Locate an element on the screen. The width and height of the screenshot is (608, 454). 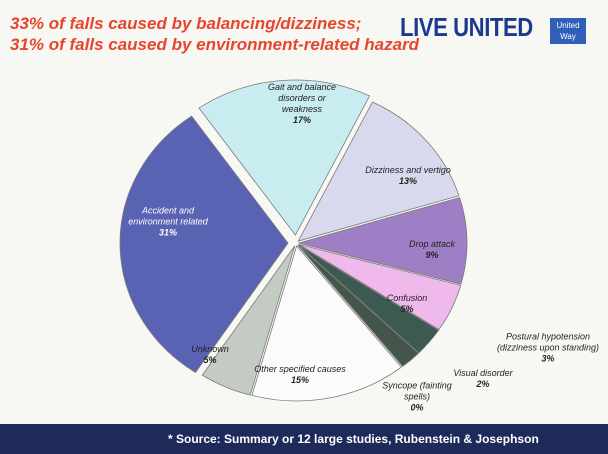
slice-label: Drop attack 9% is located at coordinates (432, 250).